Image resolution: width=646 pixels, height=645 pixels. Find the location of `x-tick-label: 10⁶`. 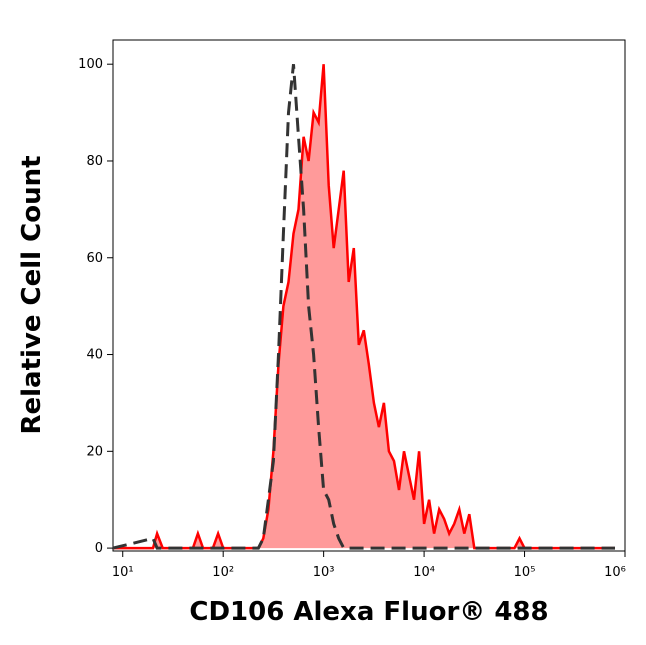

x-tick-label: 10⁶ is located at coordinates (615, 572).